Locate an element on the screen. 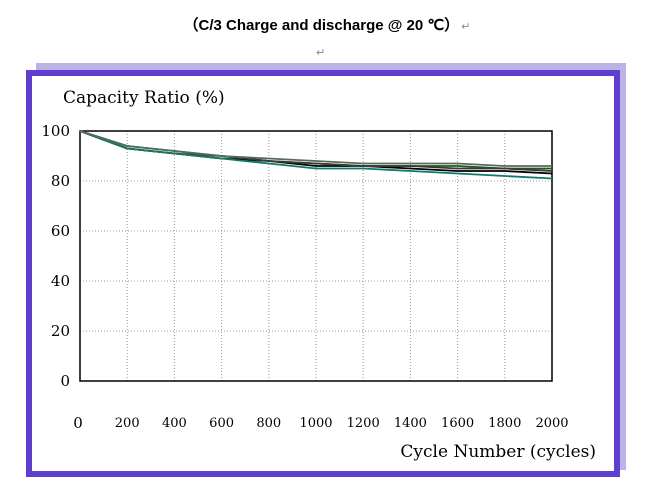 This screenshot has width=654, height=501. y-axis-title: Capacity Ratio (%) is located at coordinates (144, 98).